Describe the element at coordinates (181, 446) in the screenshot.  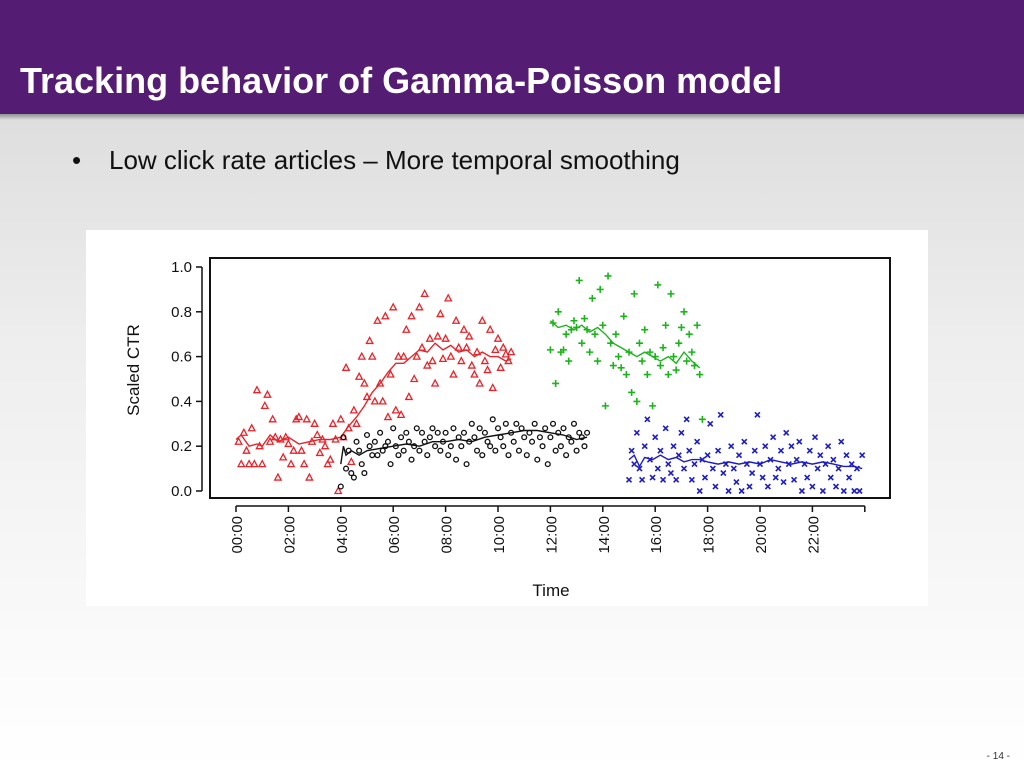
I see `y-tick-label: 0.2` at that location.